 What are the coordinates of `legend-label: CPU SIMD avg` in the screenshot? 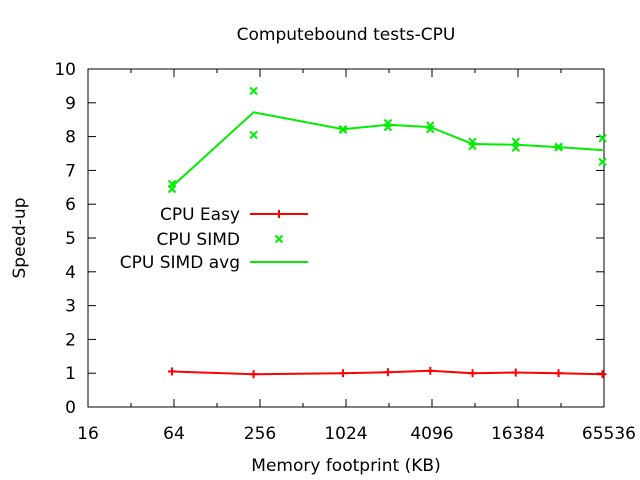 It's located at (180, 263).